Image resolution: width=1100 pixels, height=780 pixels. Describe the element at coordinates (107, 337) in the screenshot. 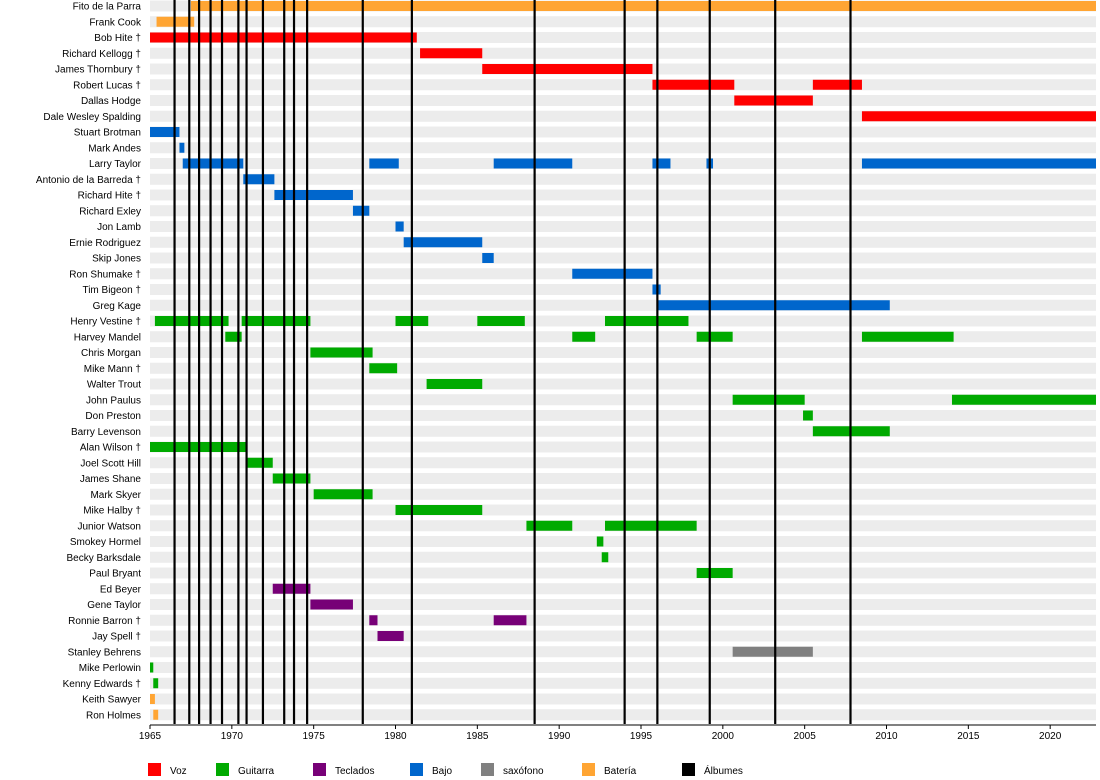

I see `member-name: Harvey Mandel` at that location.